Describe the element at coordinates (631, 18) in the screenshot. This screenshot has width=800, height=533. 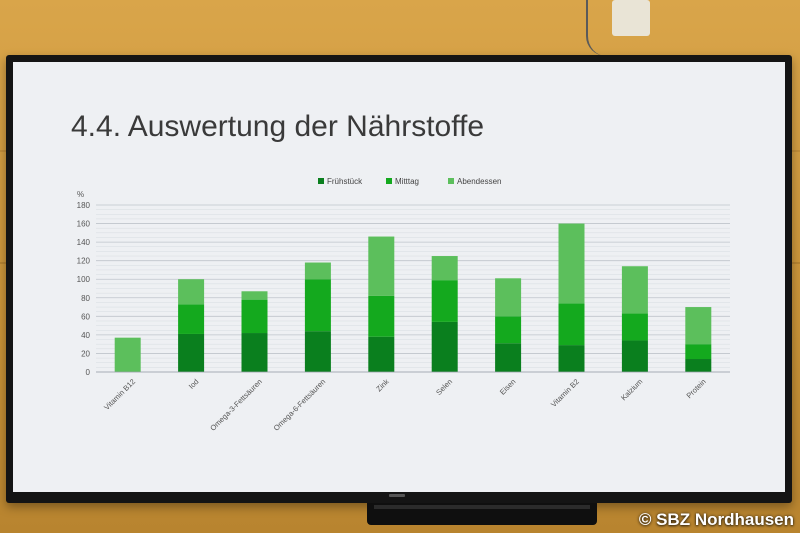
I see `wall-outlet` at that location.